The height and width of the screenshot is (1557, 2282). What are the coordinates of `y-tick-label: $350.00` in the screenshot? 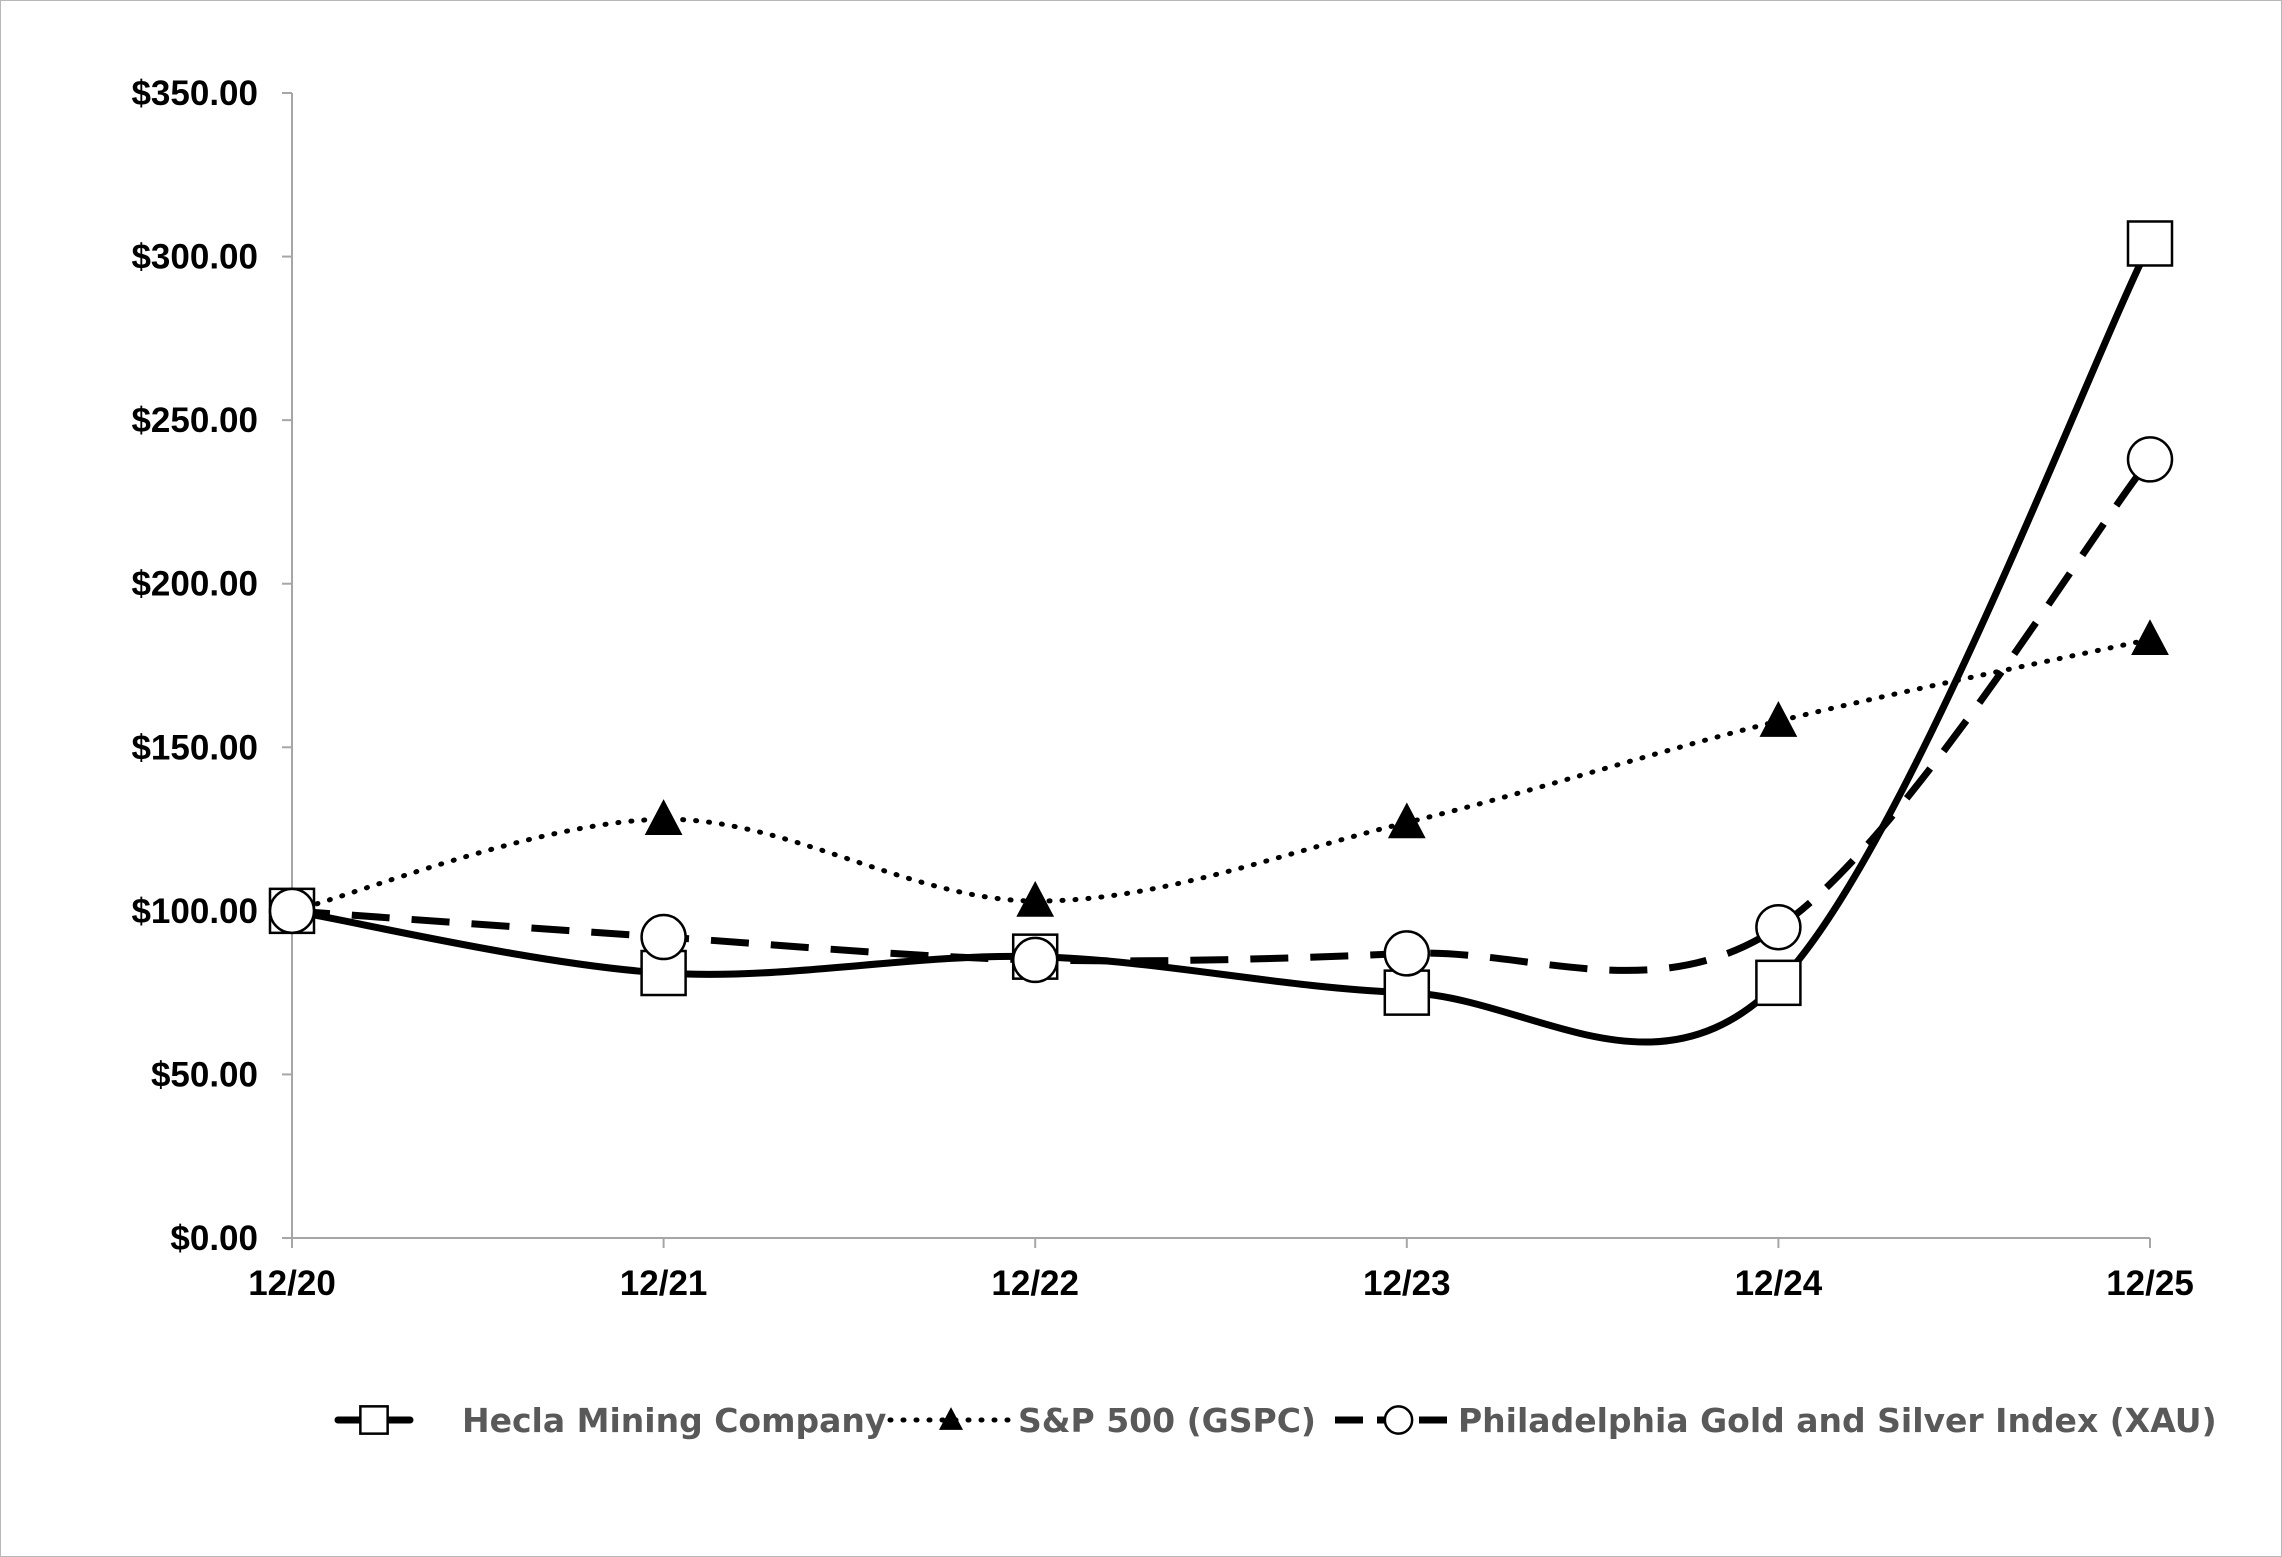 It's located at (194, 93).